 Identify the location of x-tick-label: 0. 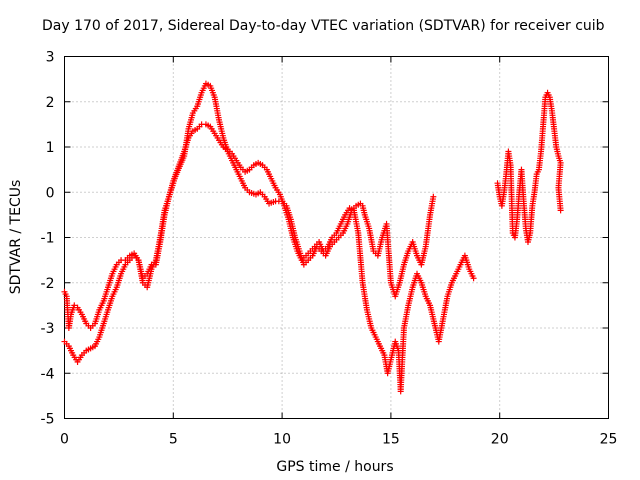
(64, 440).